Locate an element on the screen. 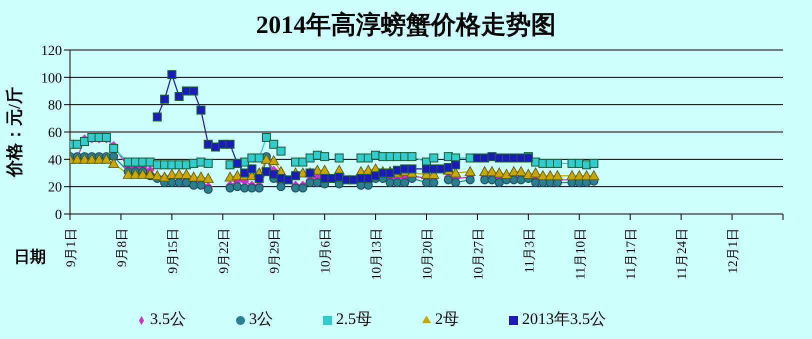 This screenshot has height=339, width=812. legend-label: 2母 is located at coordinates (447, 319).